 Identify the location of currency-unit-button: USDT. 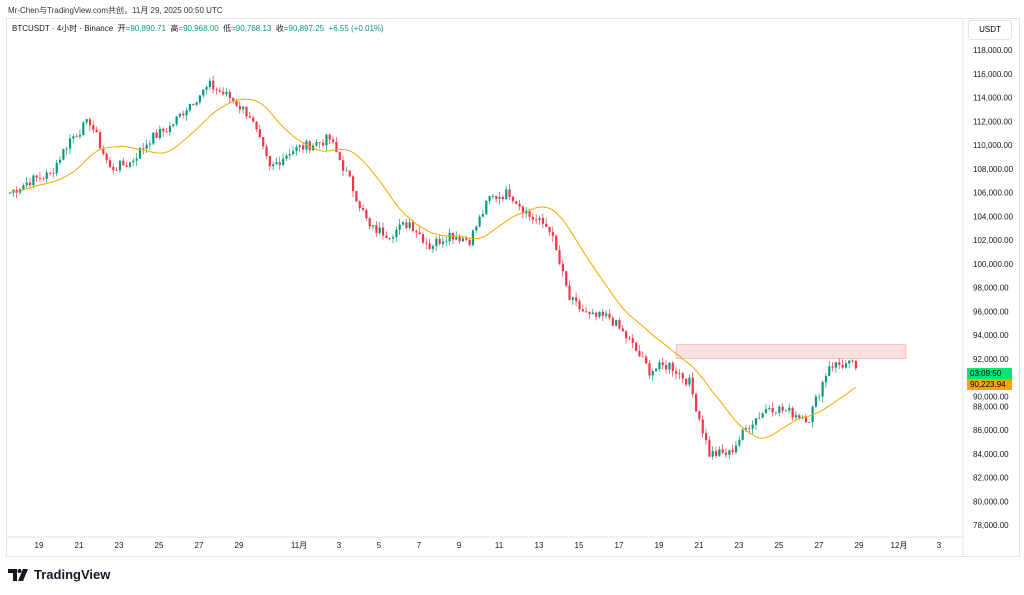
(990, 30).